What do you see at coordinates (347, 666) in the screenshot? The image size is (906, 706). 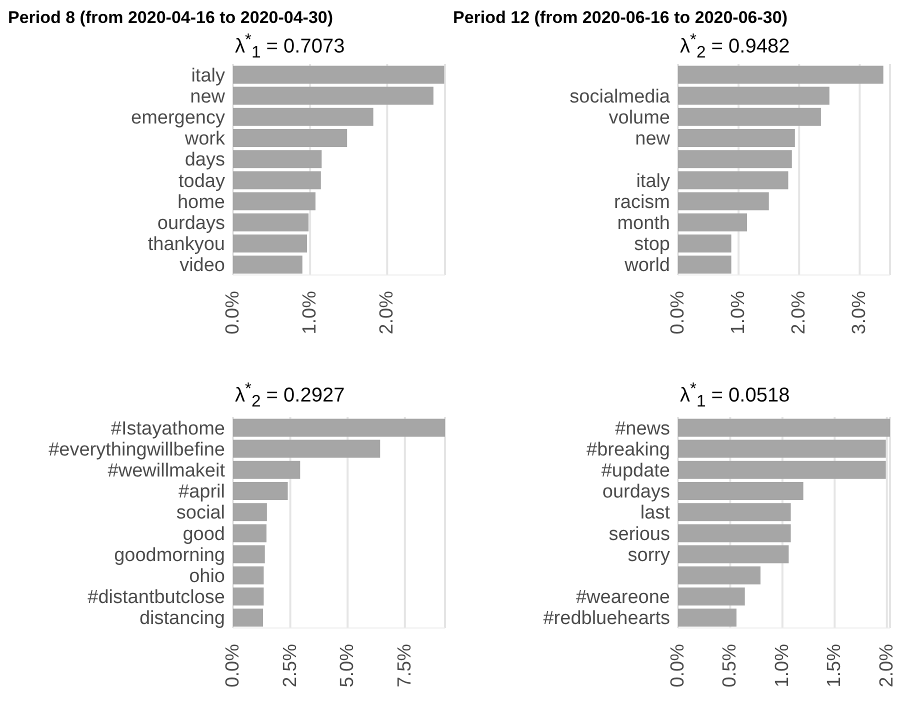 I see `x-tick-label: 5.0%` at bounding box center [347, 666].